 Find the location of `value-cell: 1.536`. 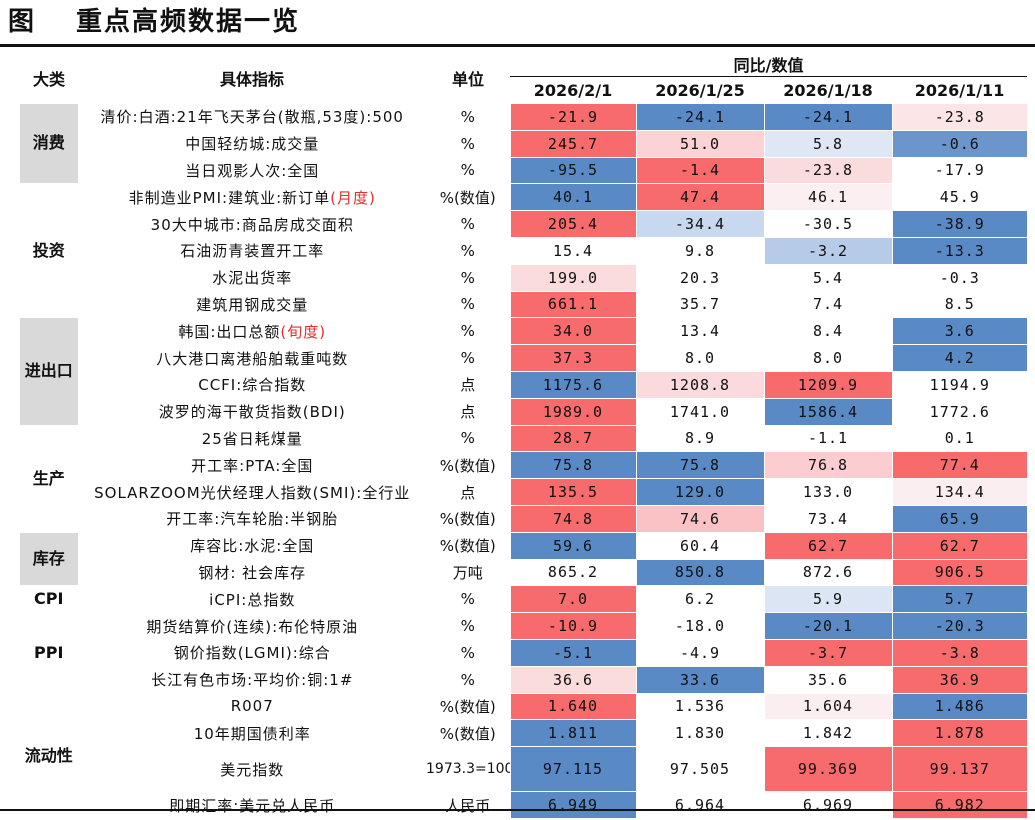

value-cell: 1.536 is located at coordinates (699, 707).